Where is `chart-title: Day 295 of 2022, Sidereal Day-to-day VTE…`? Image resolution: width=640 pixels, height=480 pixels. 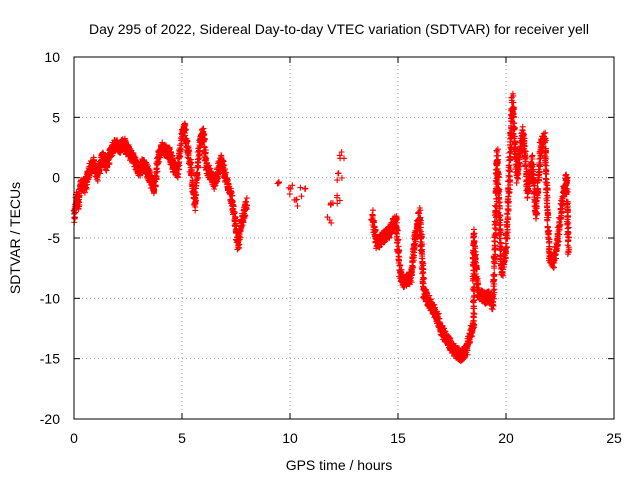
chart-title: Day 295 of 2022, Sidereal Day-to-day VTE… is located at coordinates (339, 29).